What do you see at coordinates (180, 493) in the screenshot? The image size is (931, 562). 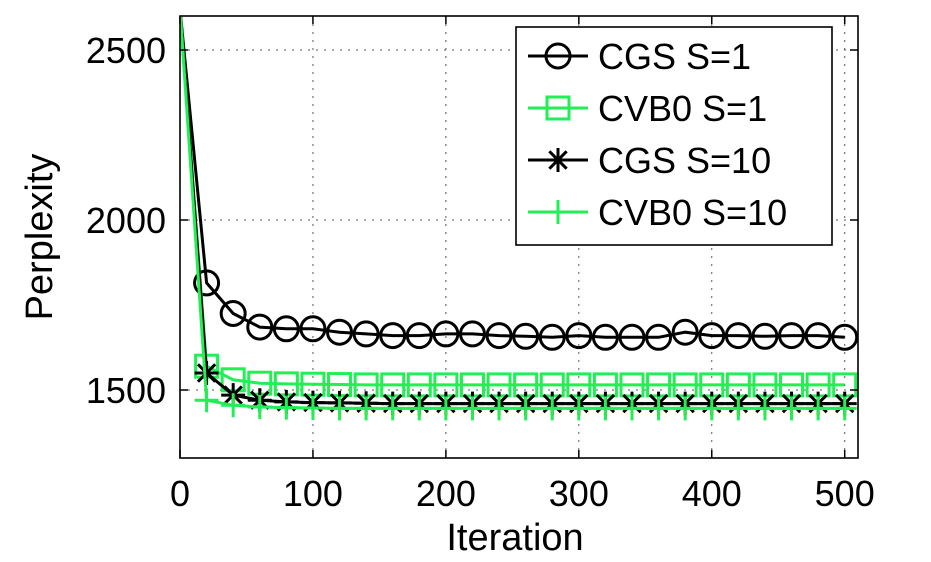 I see `x-tick-label: 0` at bounding box center [180, 493].